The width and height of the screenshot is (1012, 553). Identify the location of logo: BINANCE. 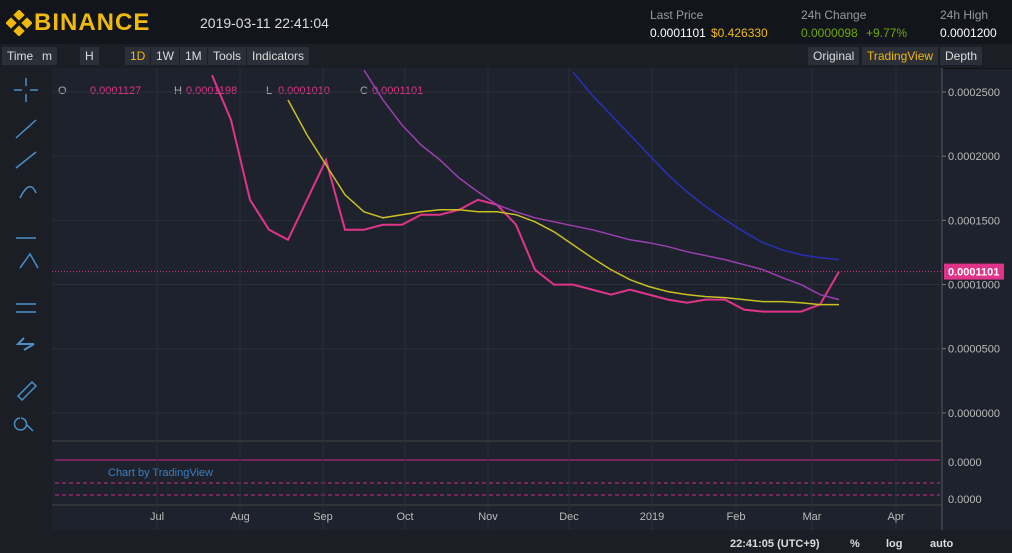
(92, 22).